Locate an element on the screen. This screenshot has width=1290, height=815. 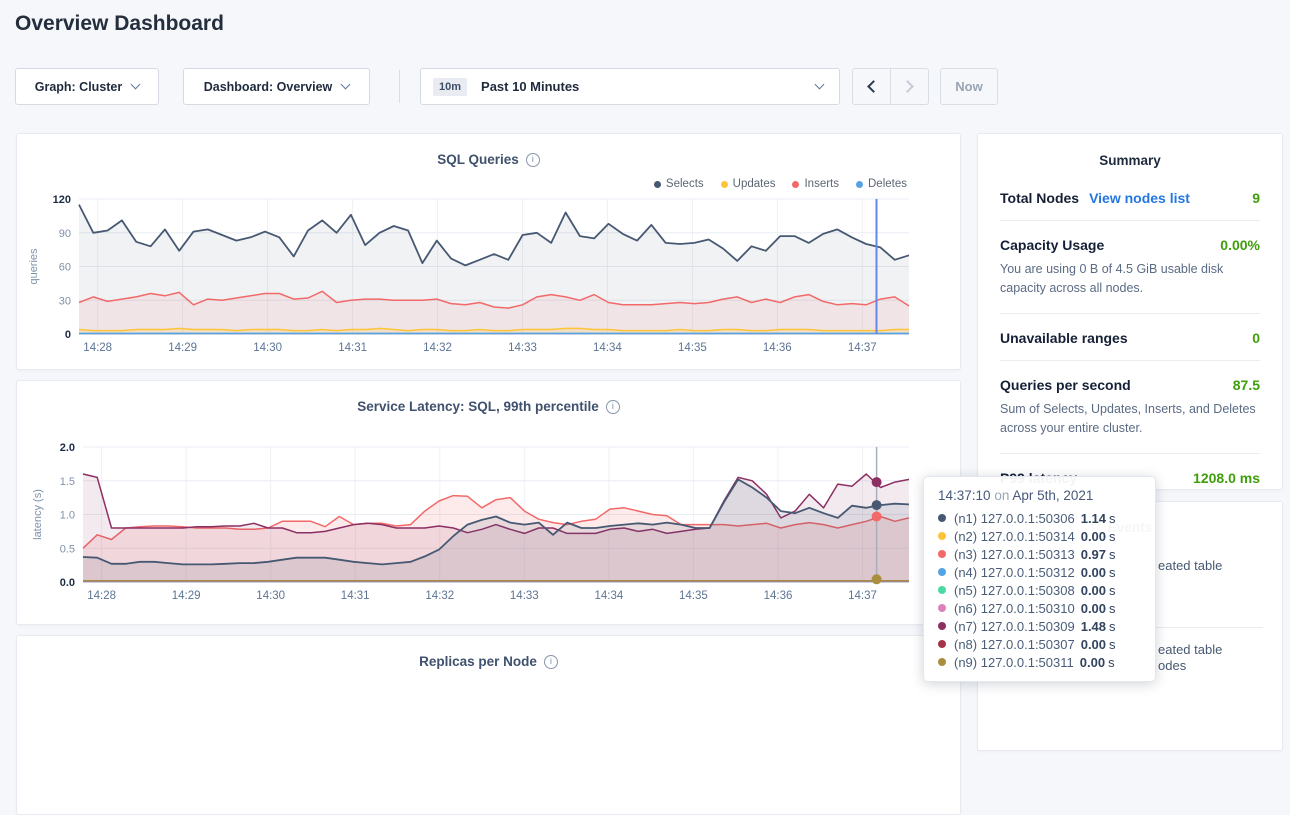
legend-label: Inserts is located at coordinates (821, 184).